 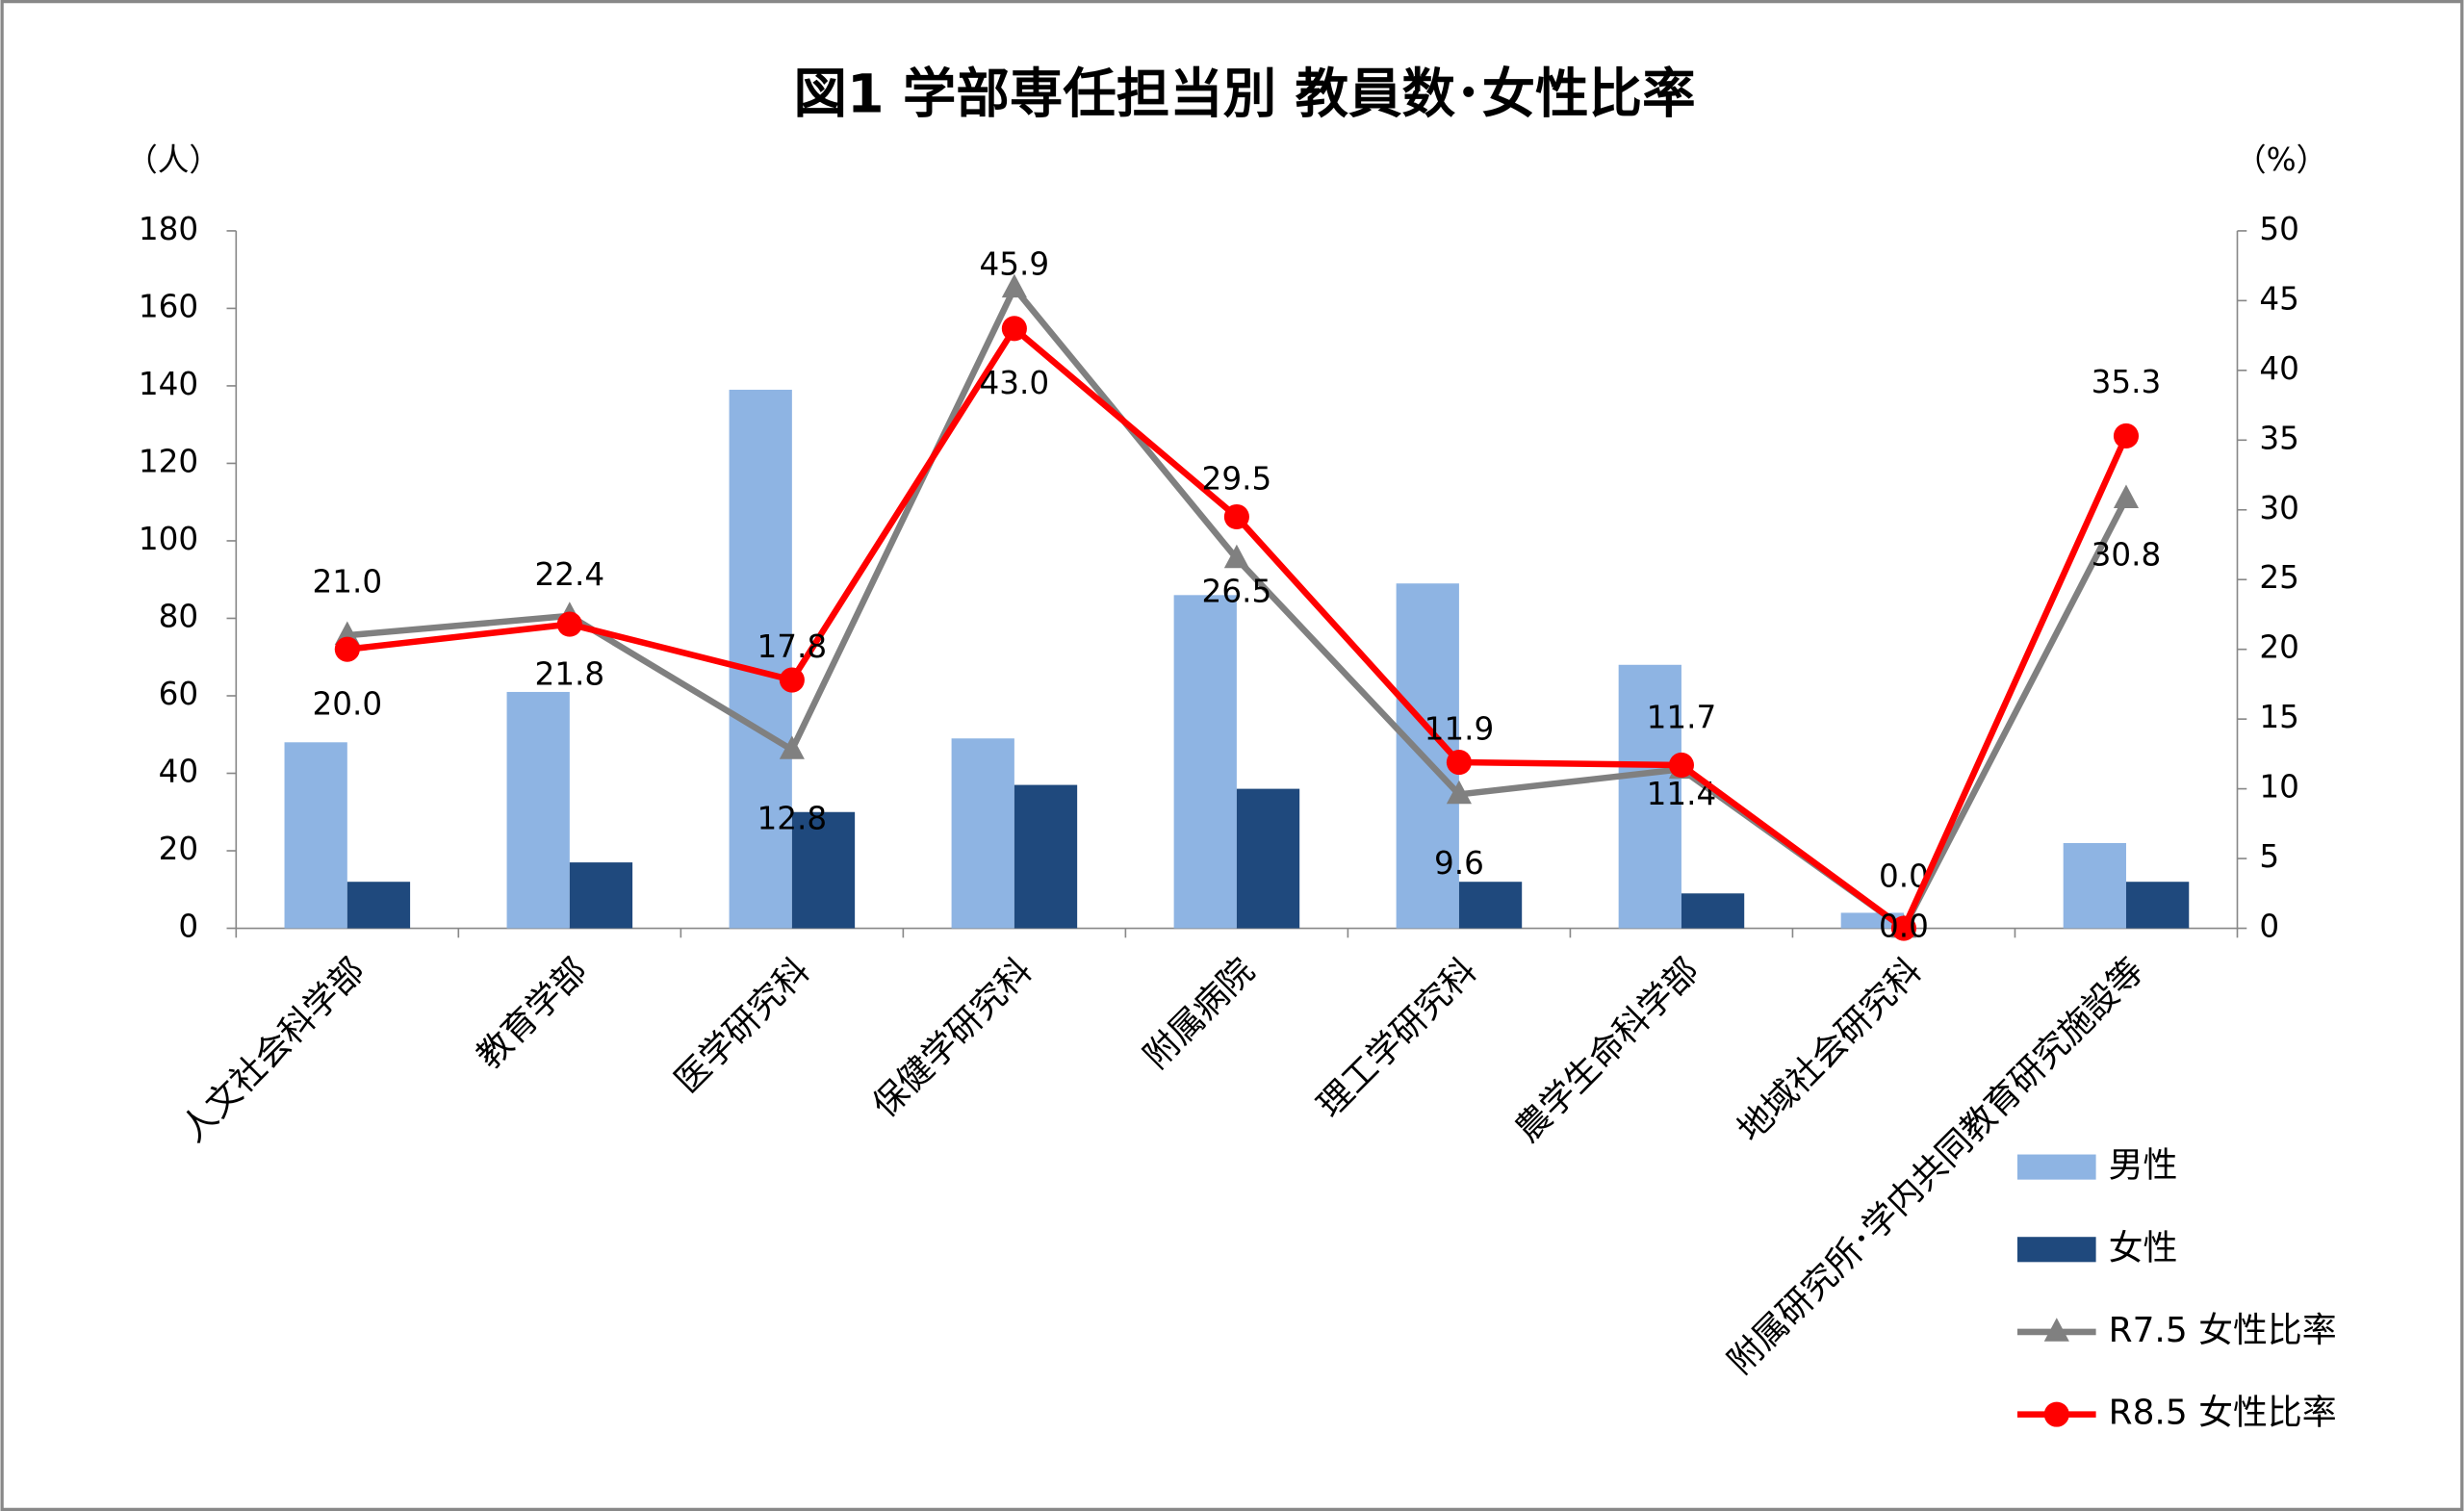 What do you see at coordinates (1459, 728) in the screenshot?
I see `data-label: 11.9` at bounding box center [1459, 728].